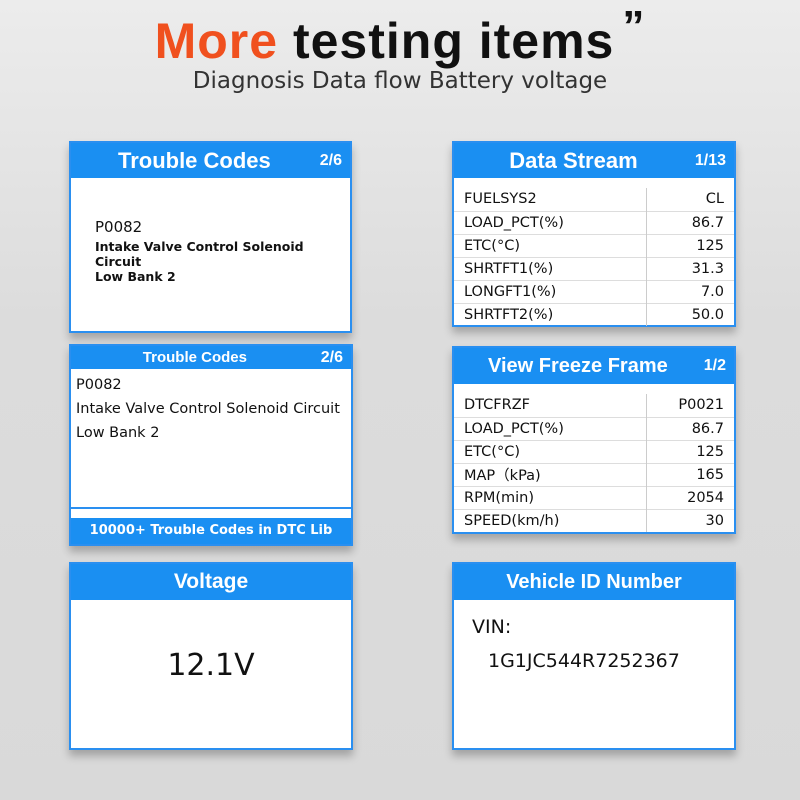  Describe the element at coordinates (211, 665) in the screenshot. I see `voltage-value: 12.1V` at that location.